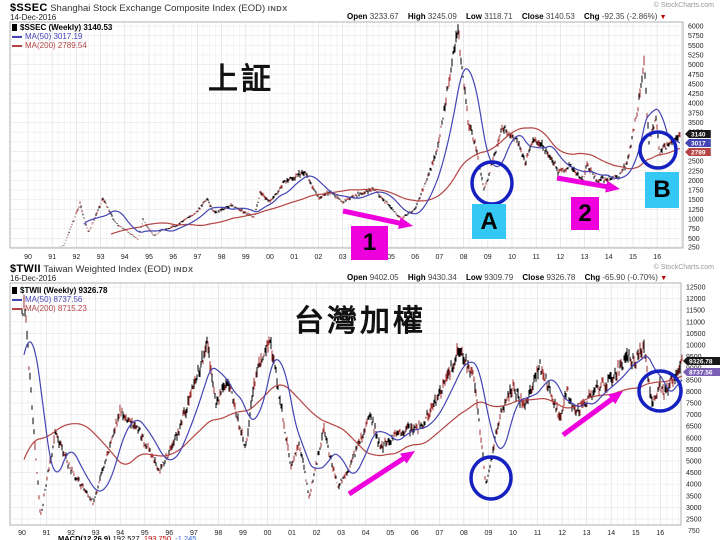 This screenshot has width=720, height=540. What do you see at coordinates (54, 36) in the screenshot?
I see `legend-label: MA(50) 3017.19` at bounding box center [54, 36].